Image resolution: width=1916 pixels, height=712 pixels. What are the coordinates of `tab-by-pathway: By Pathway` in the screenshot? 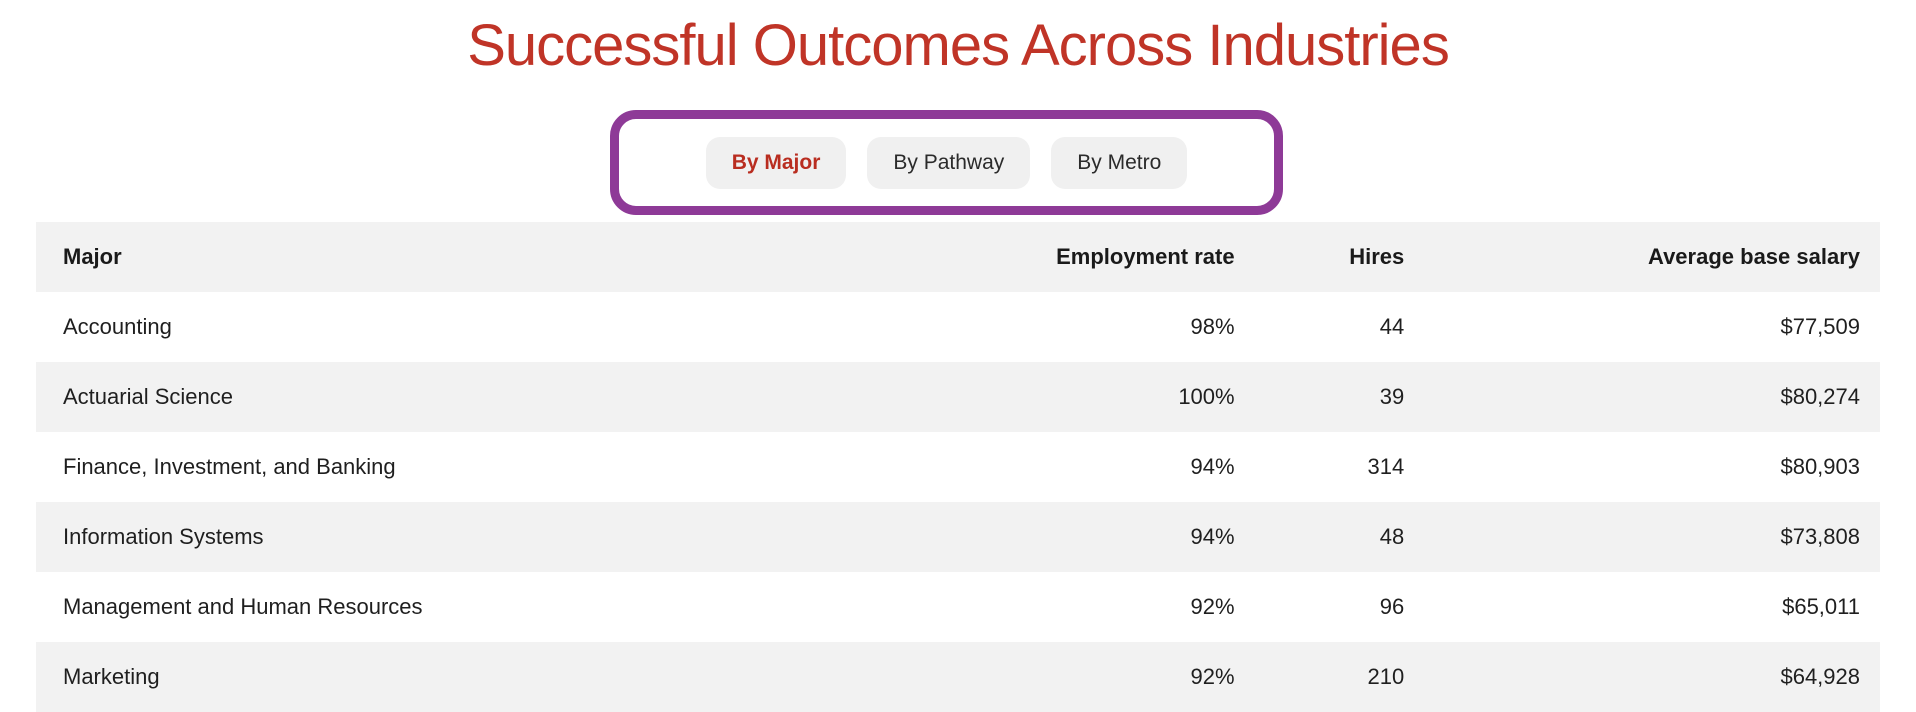 It's located at (949, 162).